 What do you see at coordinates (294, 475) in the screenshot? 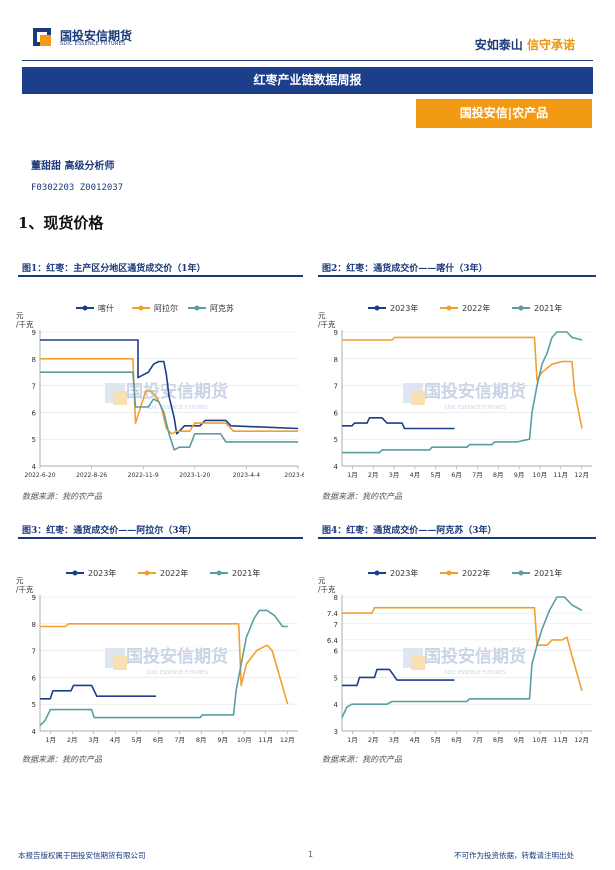
I see `x-tick-label: 2023-6-1` at bounding box center [294, 475].